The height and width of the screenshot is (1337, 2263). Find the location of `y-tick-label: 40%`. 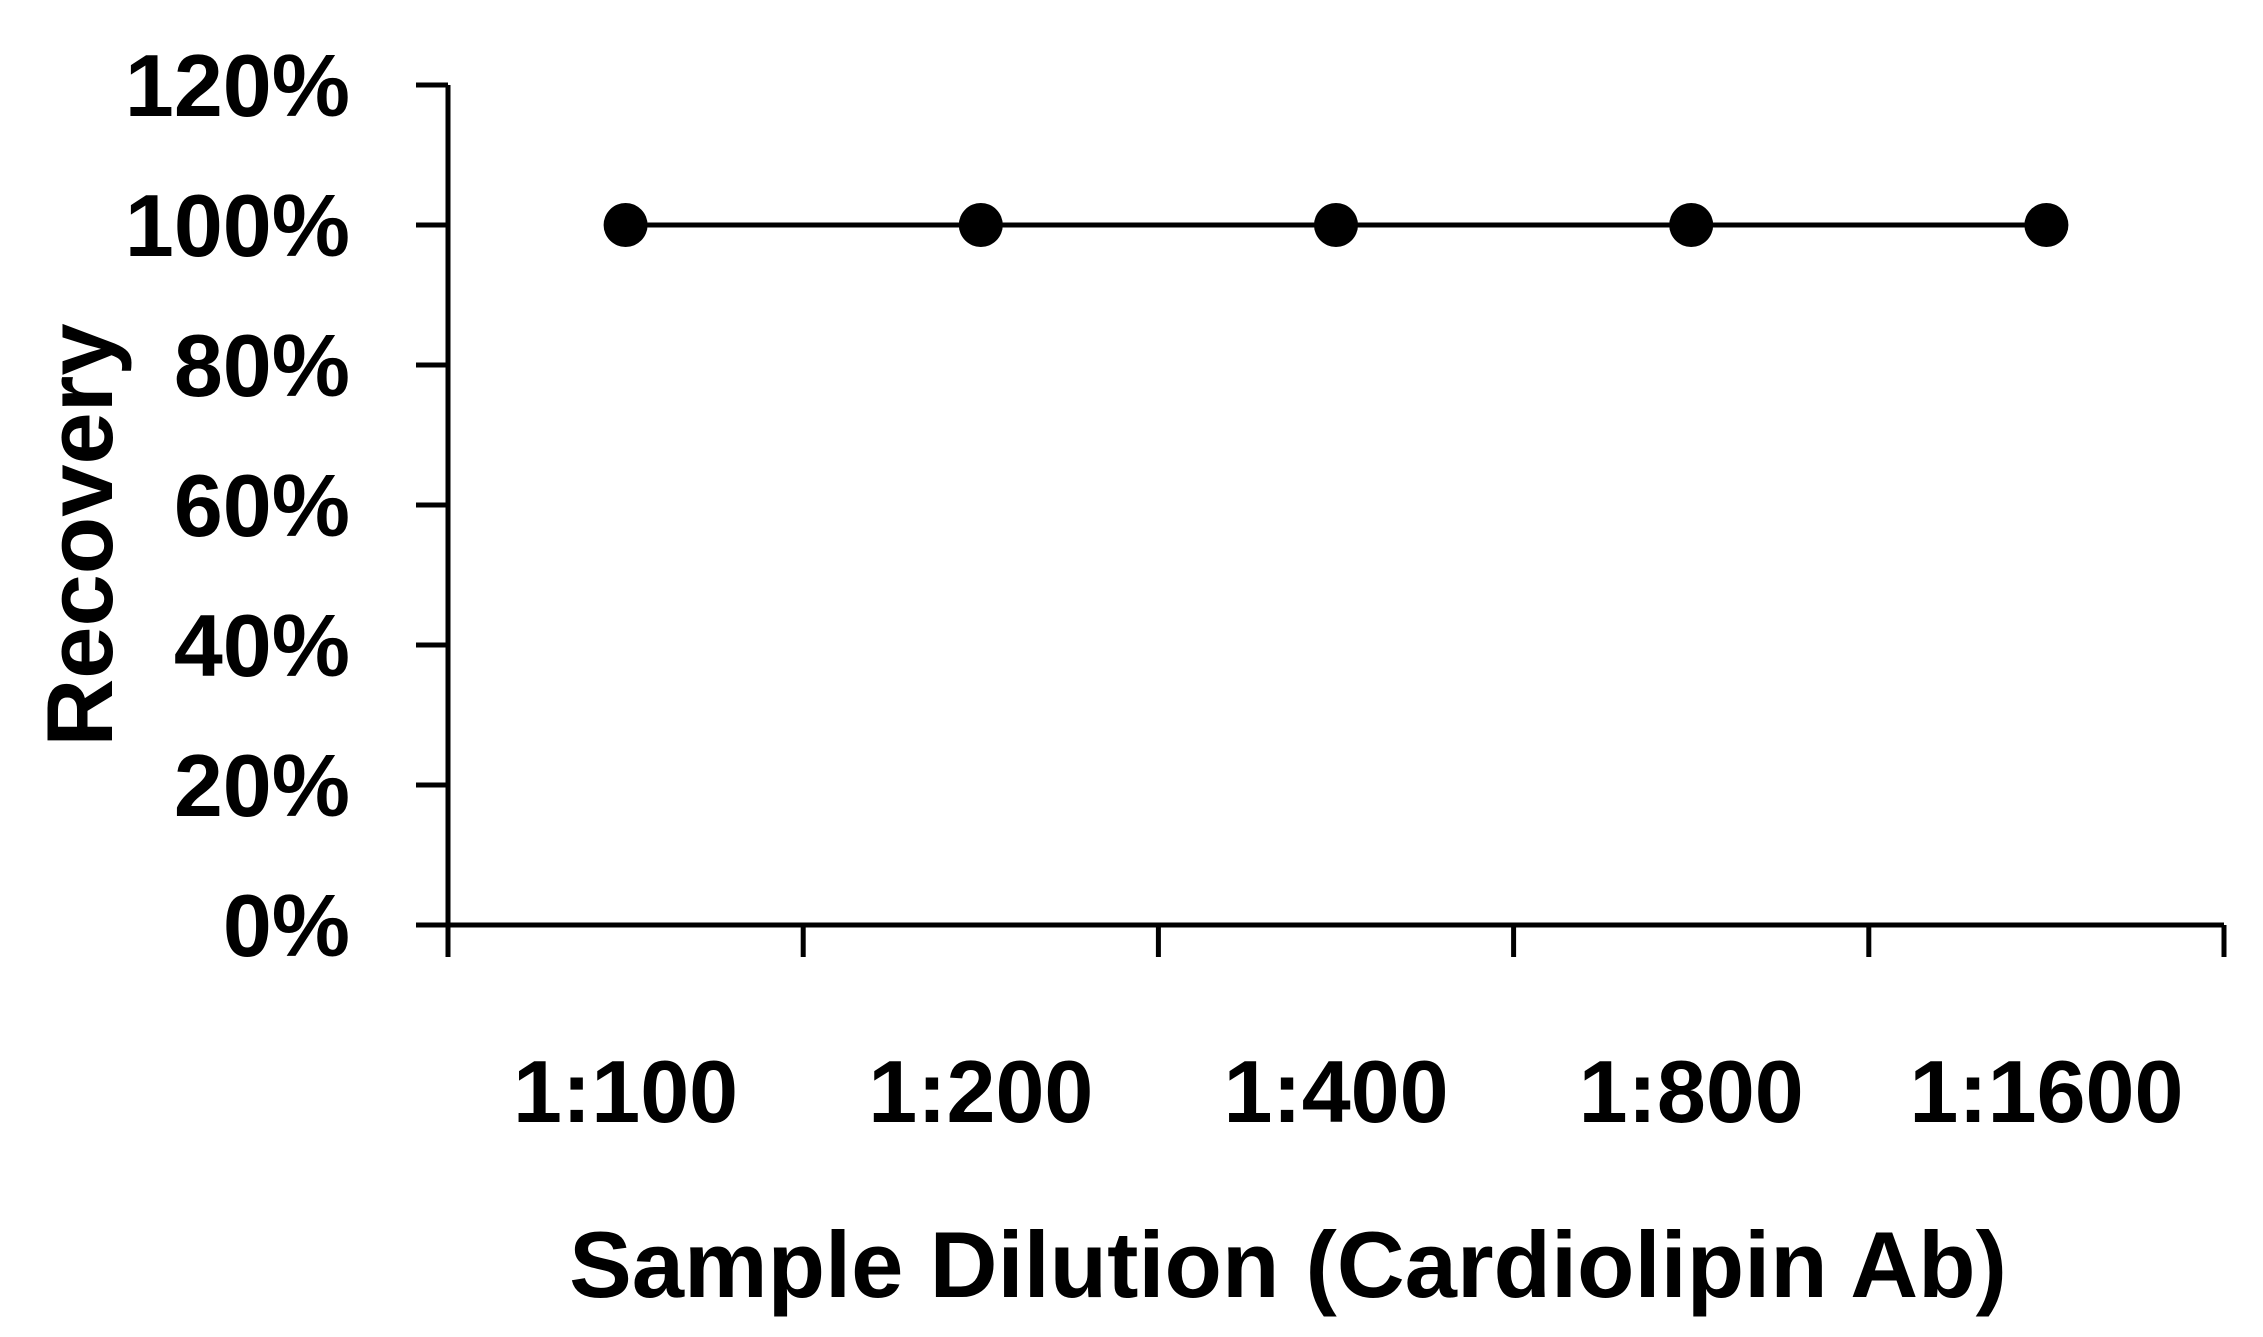

y-tick-label: 40% is located at coordinates (262, 645).